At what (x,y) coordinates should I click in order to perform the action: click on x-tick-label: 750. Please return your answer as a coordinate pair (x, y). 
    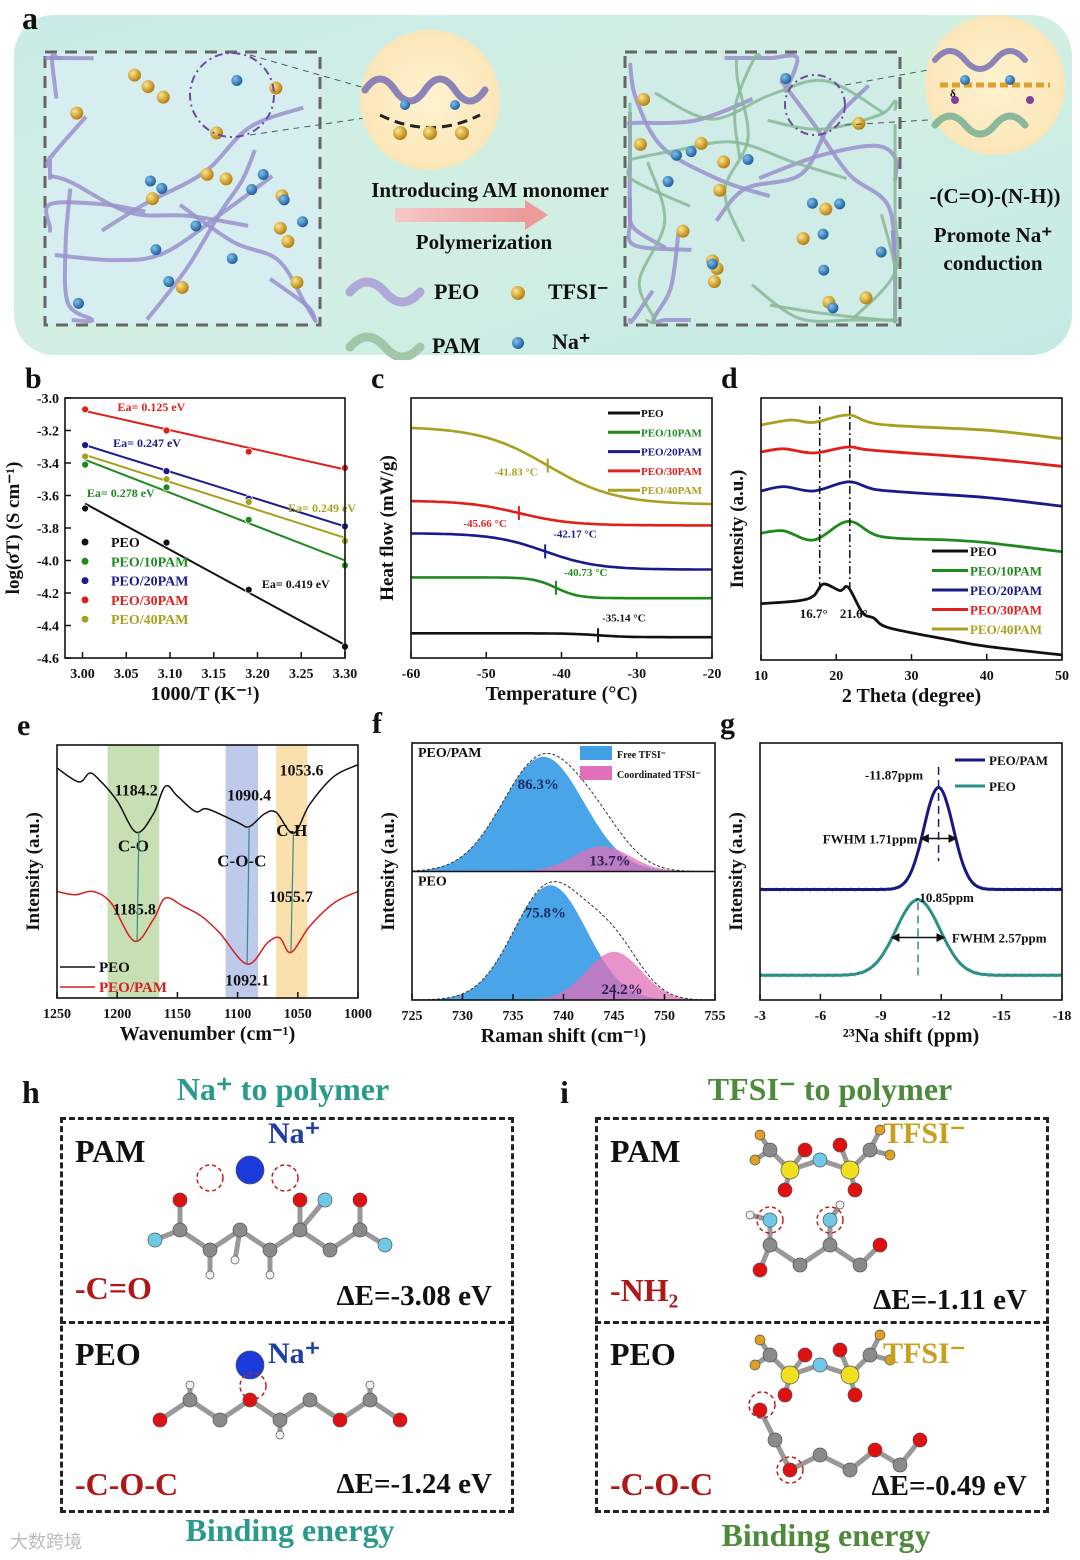
    Looking at the image, I should click on (664, 1016).